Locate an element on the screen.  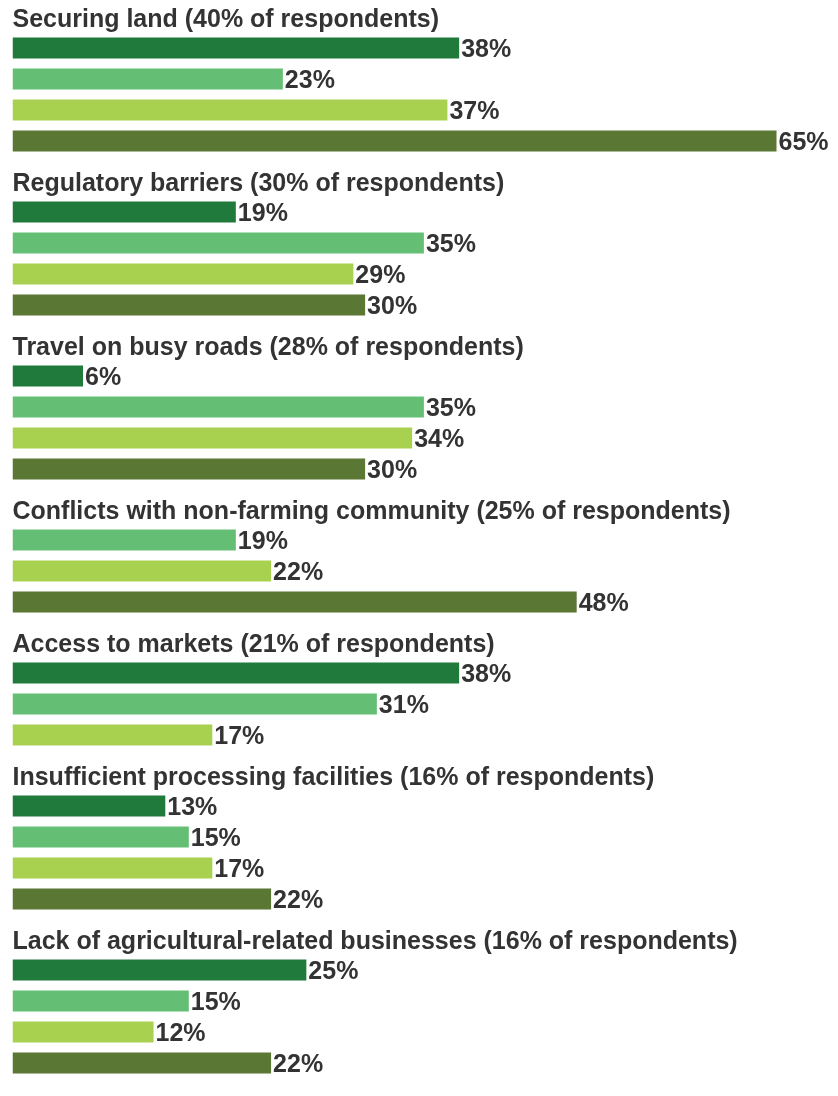
data-label: 37% is located at coordinates (474, 110).